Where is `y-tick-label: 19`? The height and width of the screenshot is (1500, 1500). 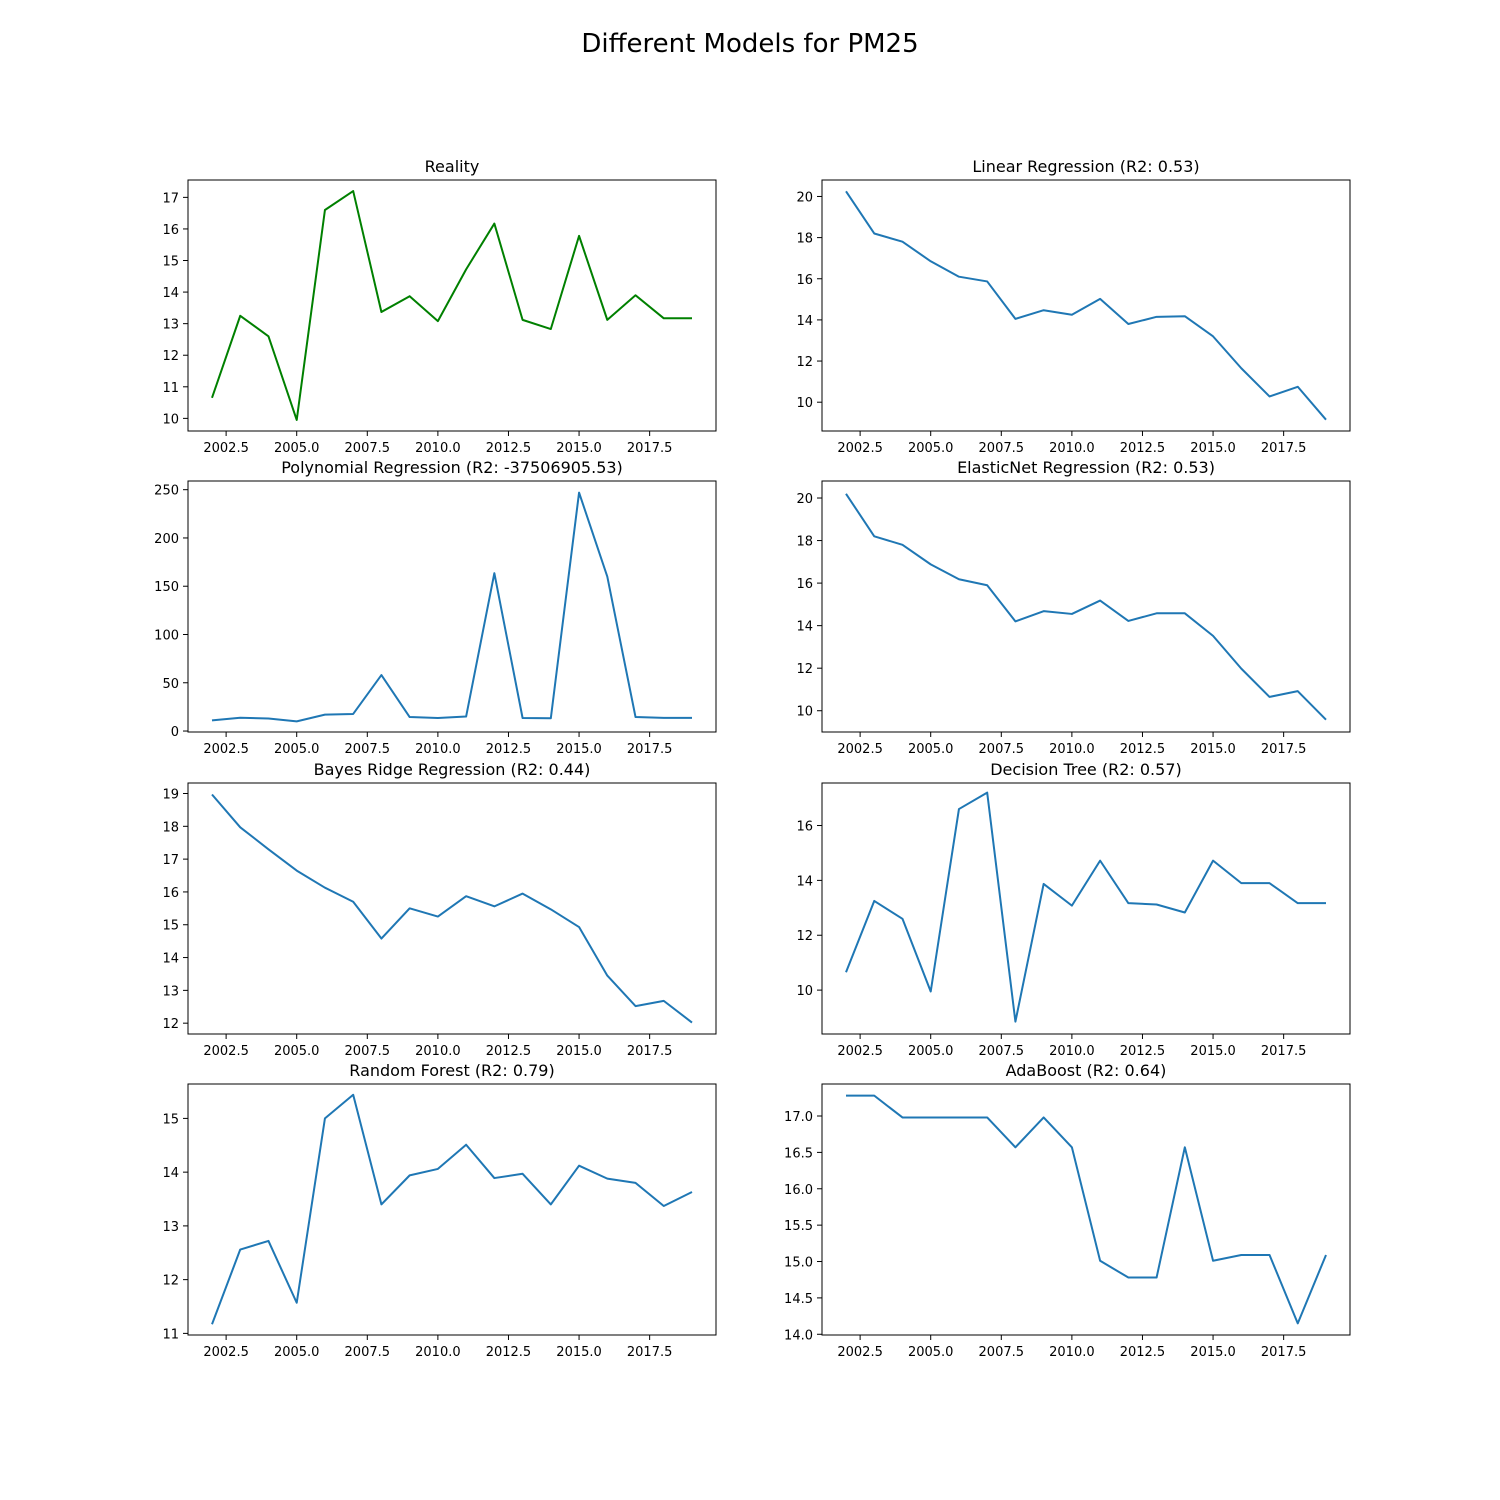 y-tick-label: 19 is located at coordinates (170, 794).